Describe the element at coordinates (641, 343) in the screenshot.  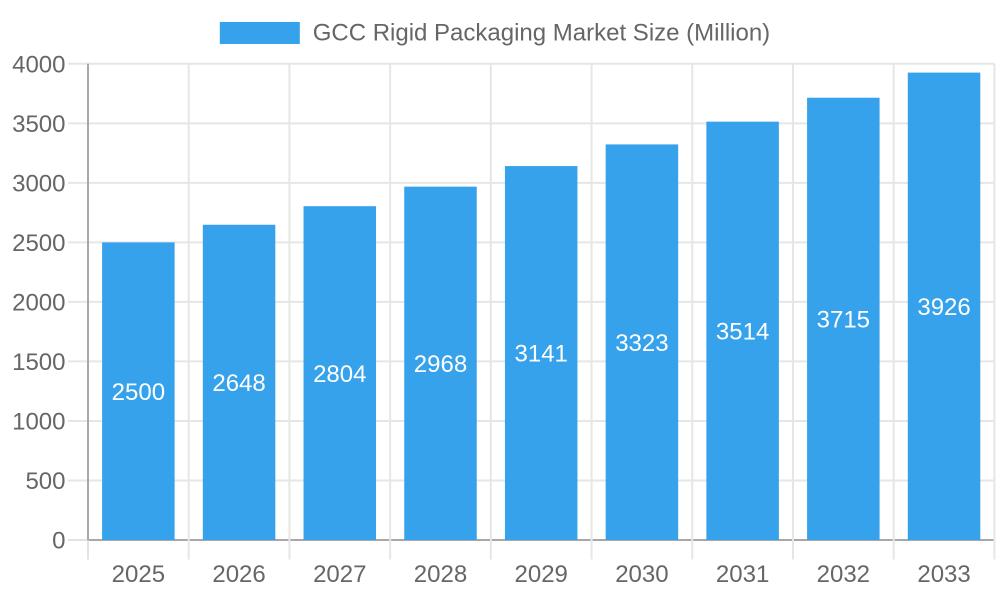
I see `svg-text: 3323` at that location.